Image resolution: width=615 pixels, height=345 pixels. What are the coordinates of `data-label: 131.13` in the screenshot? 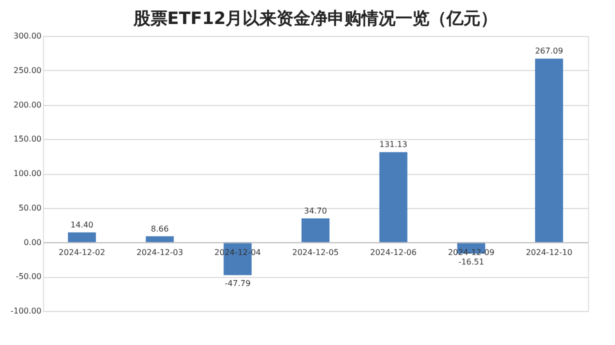 It's located at (393, 145).